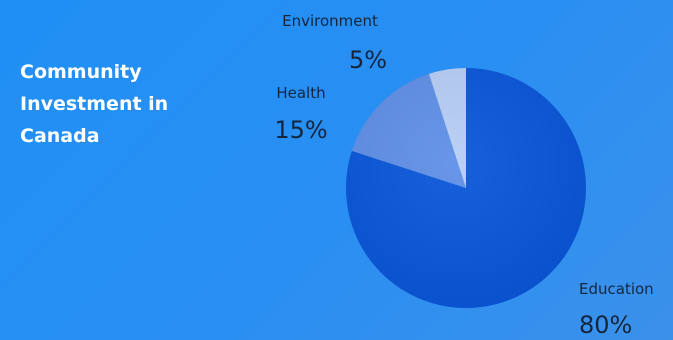  I want to click on slice-percent-environment: 5%, so click(368, 60).